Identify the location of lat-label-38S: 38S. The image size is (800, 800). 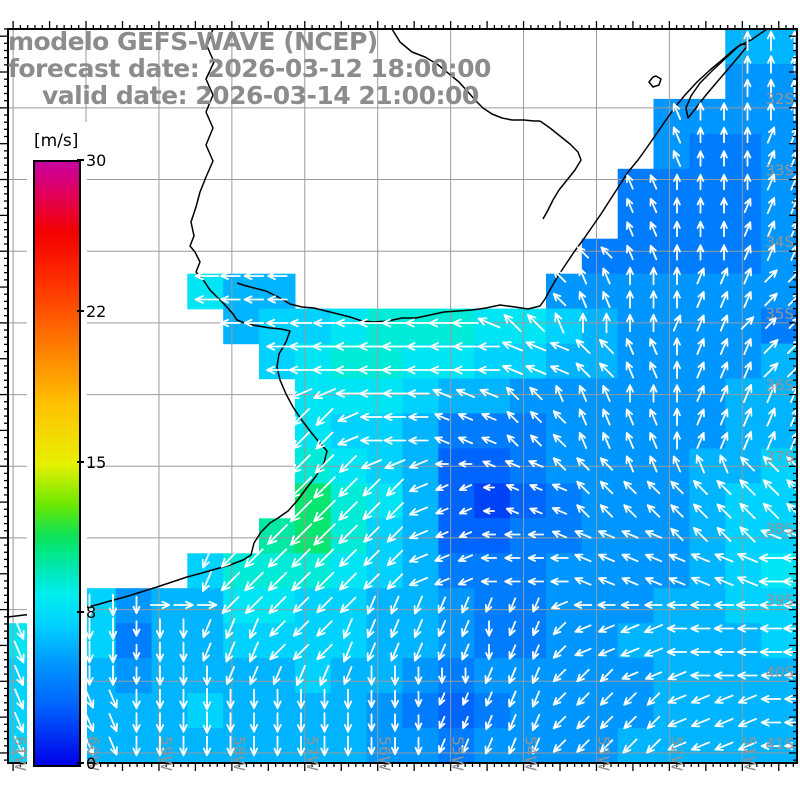
(779, 529).